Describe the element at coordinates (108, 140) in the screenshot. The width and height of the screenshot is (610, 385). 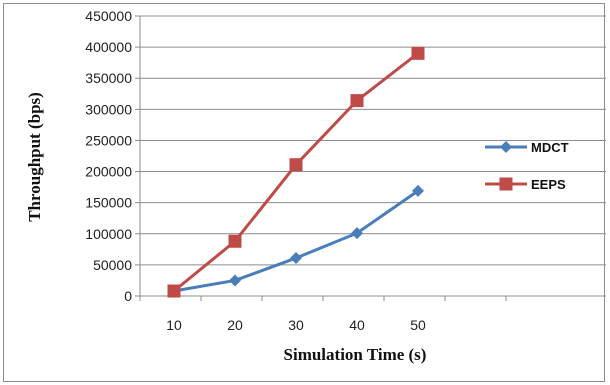
I see `y-tick-label: 250000` at that location.